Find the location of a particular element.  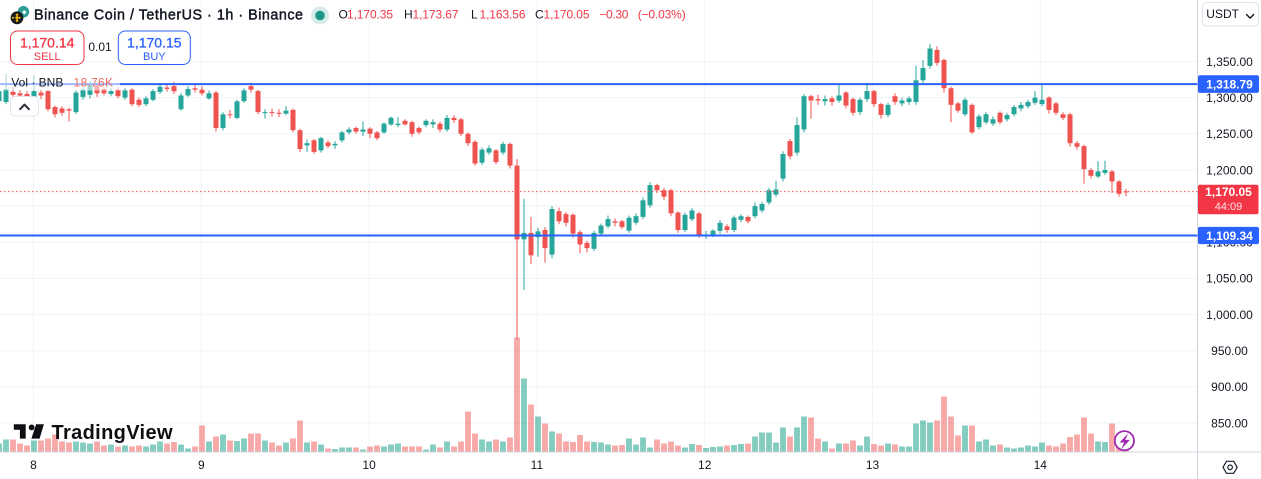

svg-text: USDT is located at coordinates (1222, 14).